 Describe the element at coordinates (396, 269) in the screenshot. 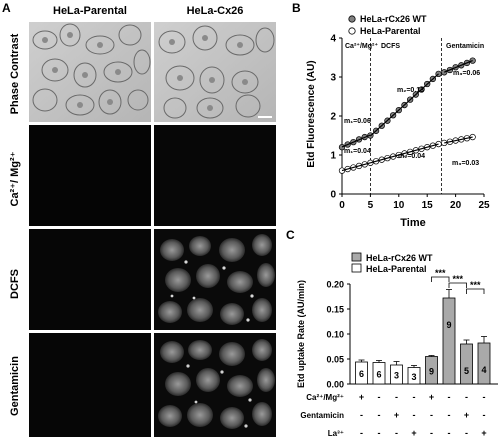

I see `legend-c-parental-label: HeLa-Parental` at that location.